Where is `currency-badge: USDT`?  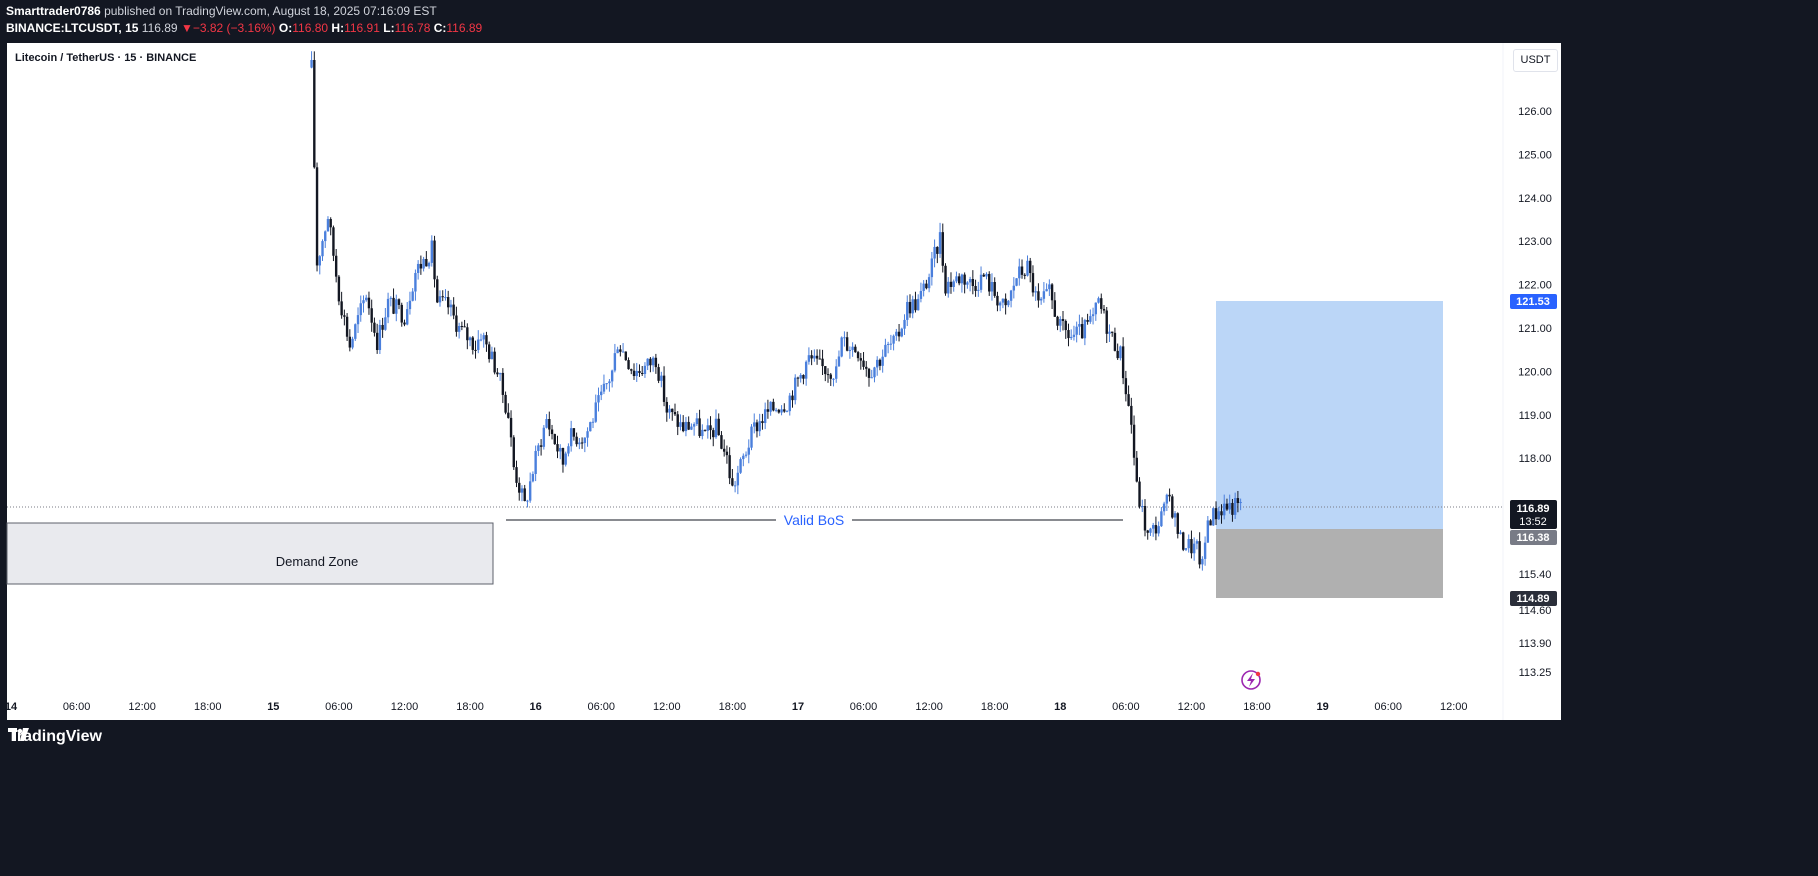 currency-badge: USDT is located at coordinates (1535, 60).